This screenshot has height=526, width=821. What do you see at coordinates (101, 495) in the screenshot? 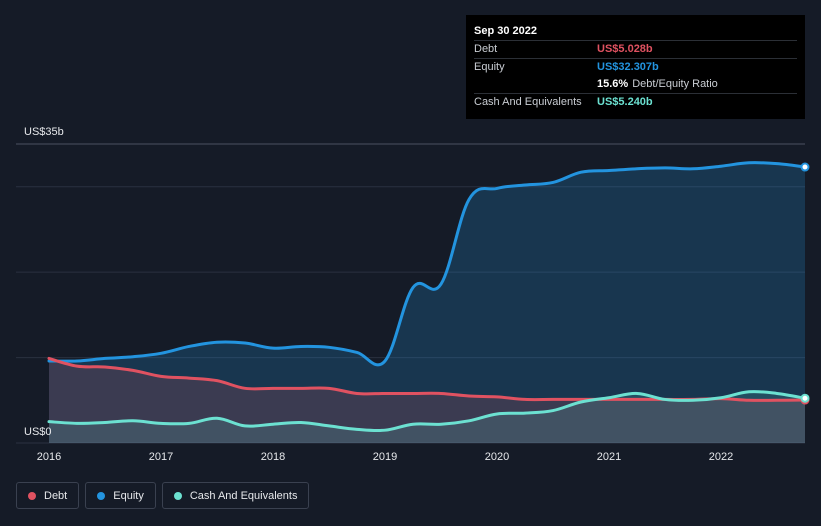
I see `legend-dot-equity` at bounding box center [101, 495].